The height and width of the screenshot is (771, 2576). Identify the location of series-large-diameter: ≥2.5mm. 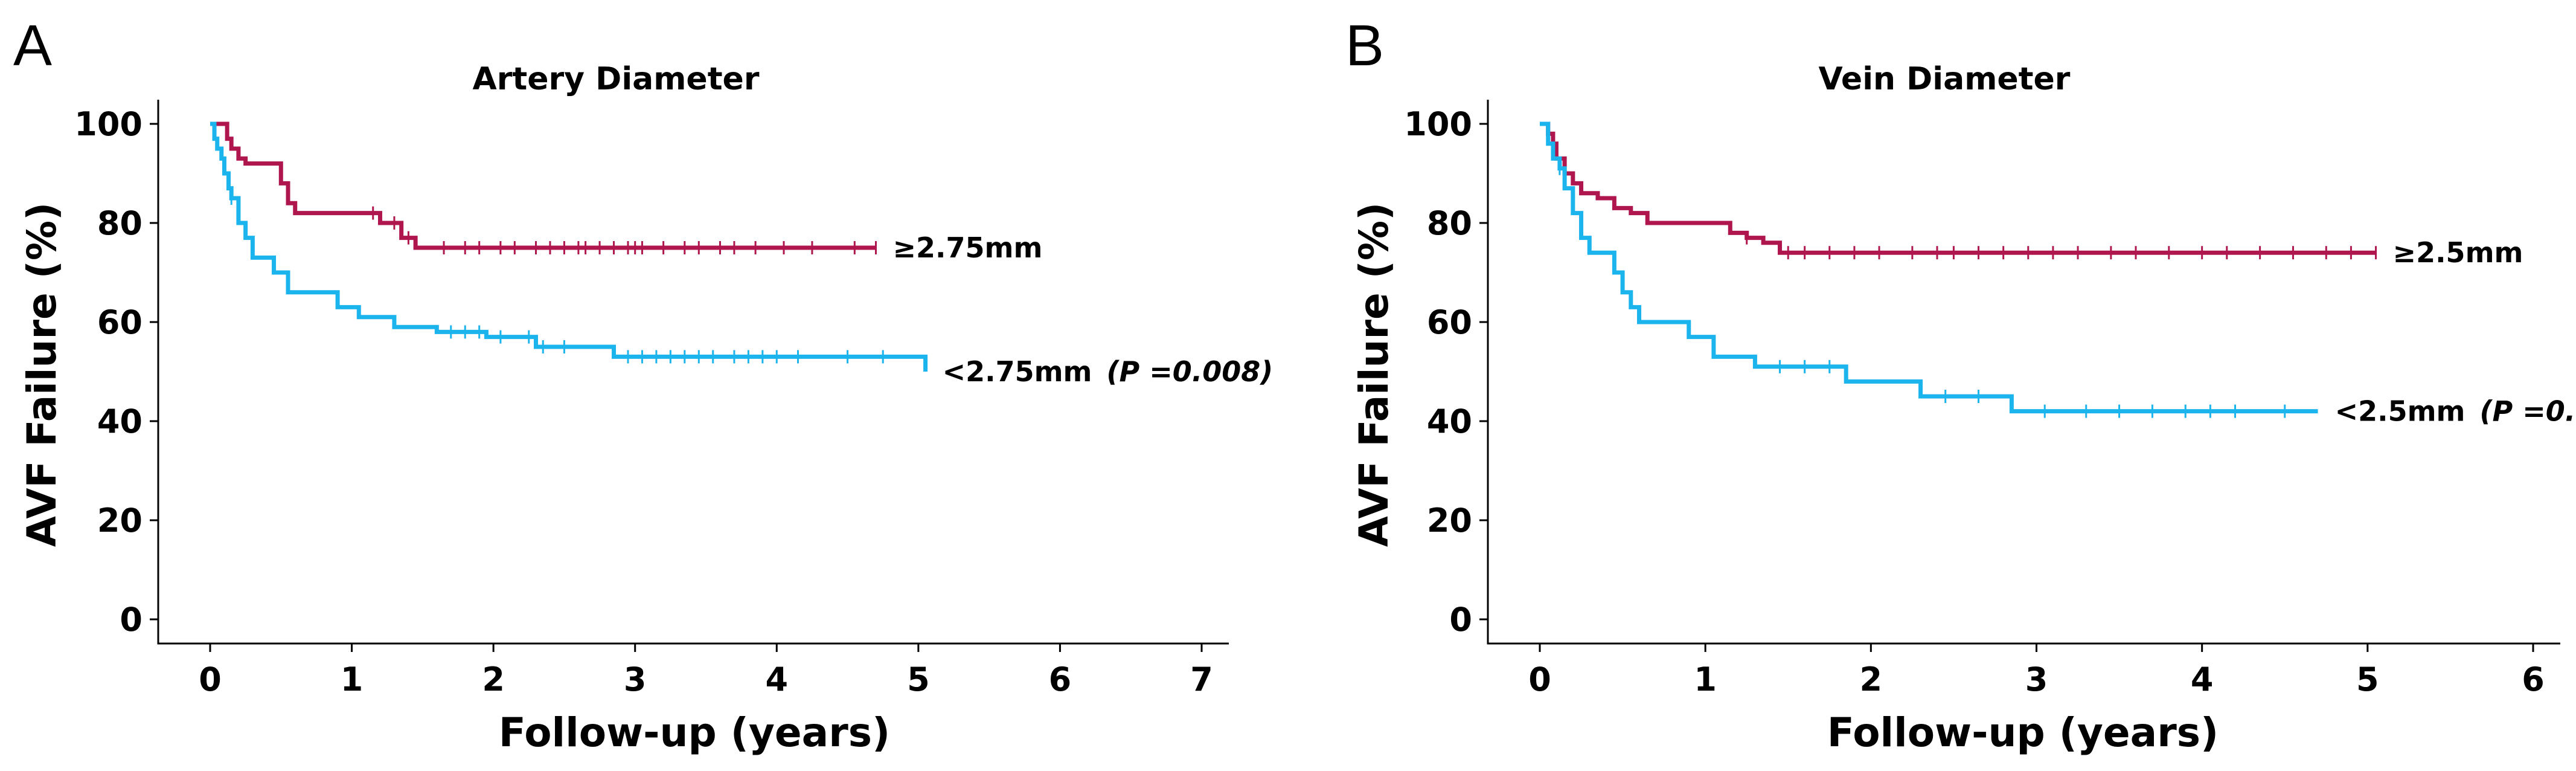
(2031, 195).